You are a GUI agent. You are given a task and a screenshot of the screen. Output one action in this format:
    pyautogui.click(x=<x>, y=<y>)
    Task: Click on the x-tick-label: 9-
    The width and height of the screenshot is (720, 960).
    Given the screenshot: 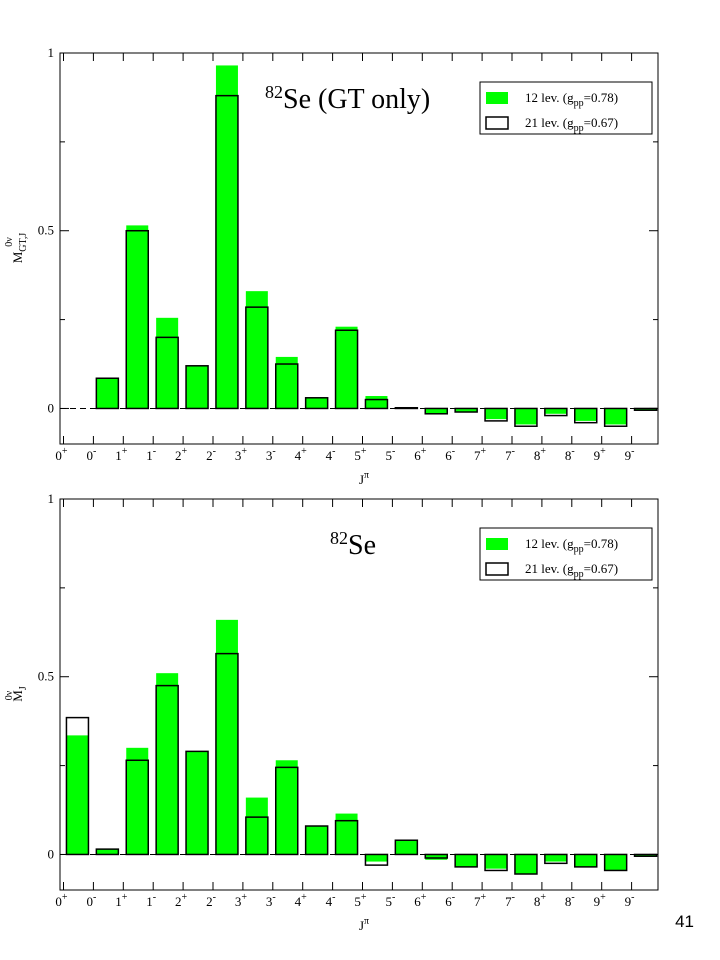 What is the action you would take?
    pyautogui.click(x=630, y=454)
    